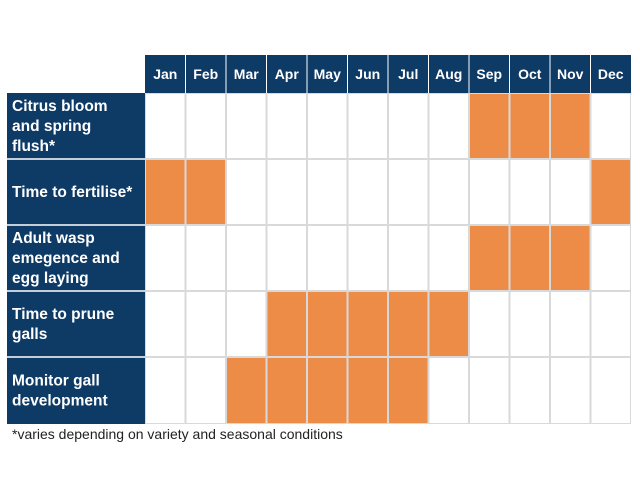  Describe the element at coordinates (611, 74) in the screenshot. I see `month-label: Dec` at that location.